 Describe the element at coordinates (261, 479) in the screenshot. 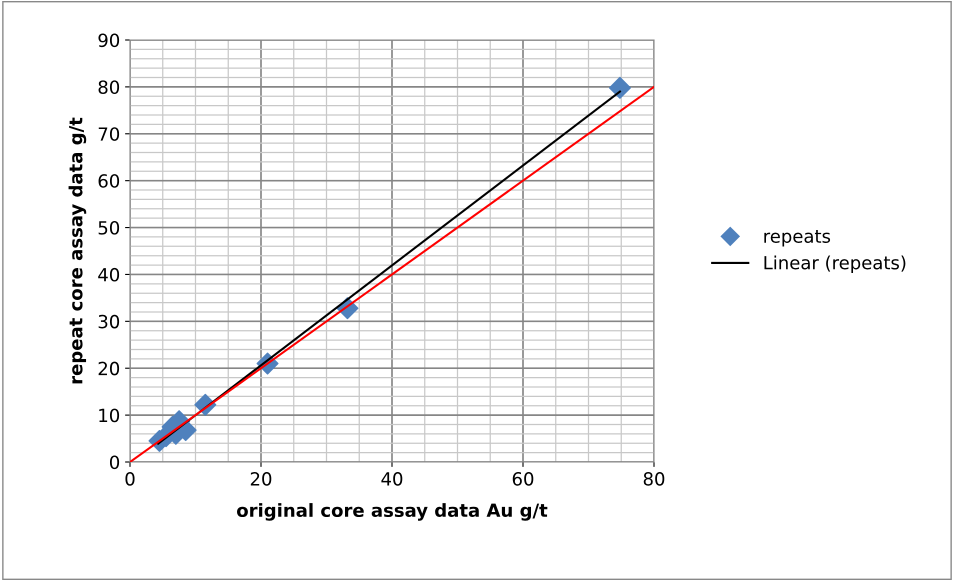

I see `x-tick-label: 20` at that location.